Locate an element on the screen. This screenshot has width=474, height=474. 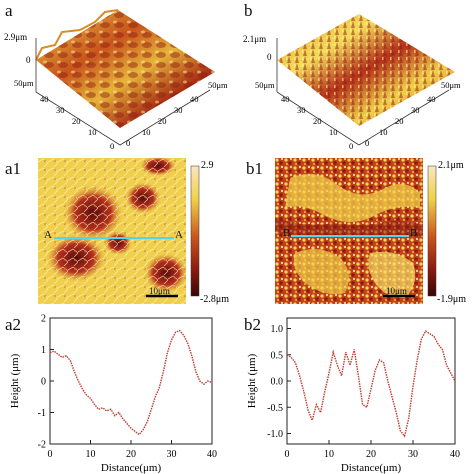
colorbar-a1: 2.9 -2.8μm is located at coordinates (209, 232).